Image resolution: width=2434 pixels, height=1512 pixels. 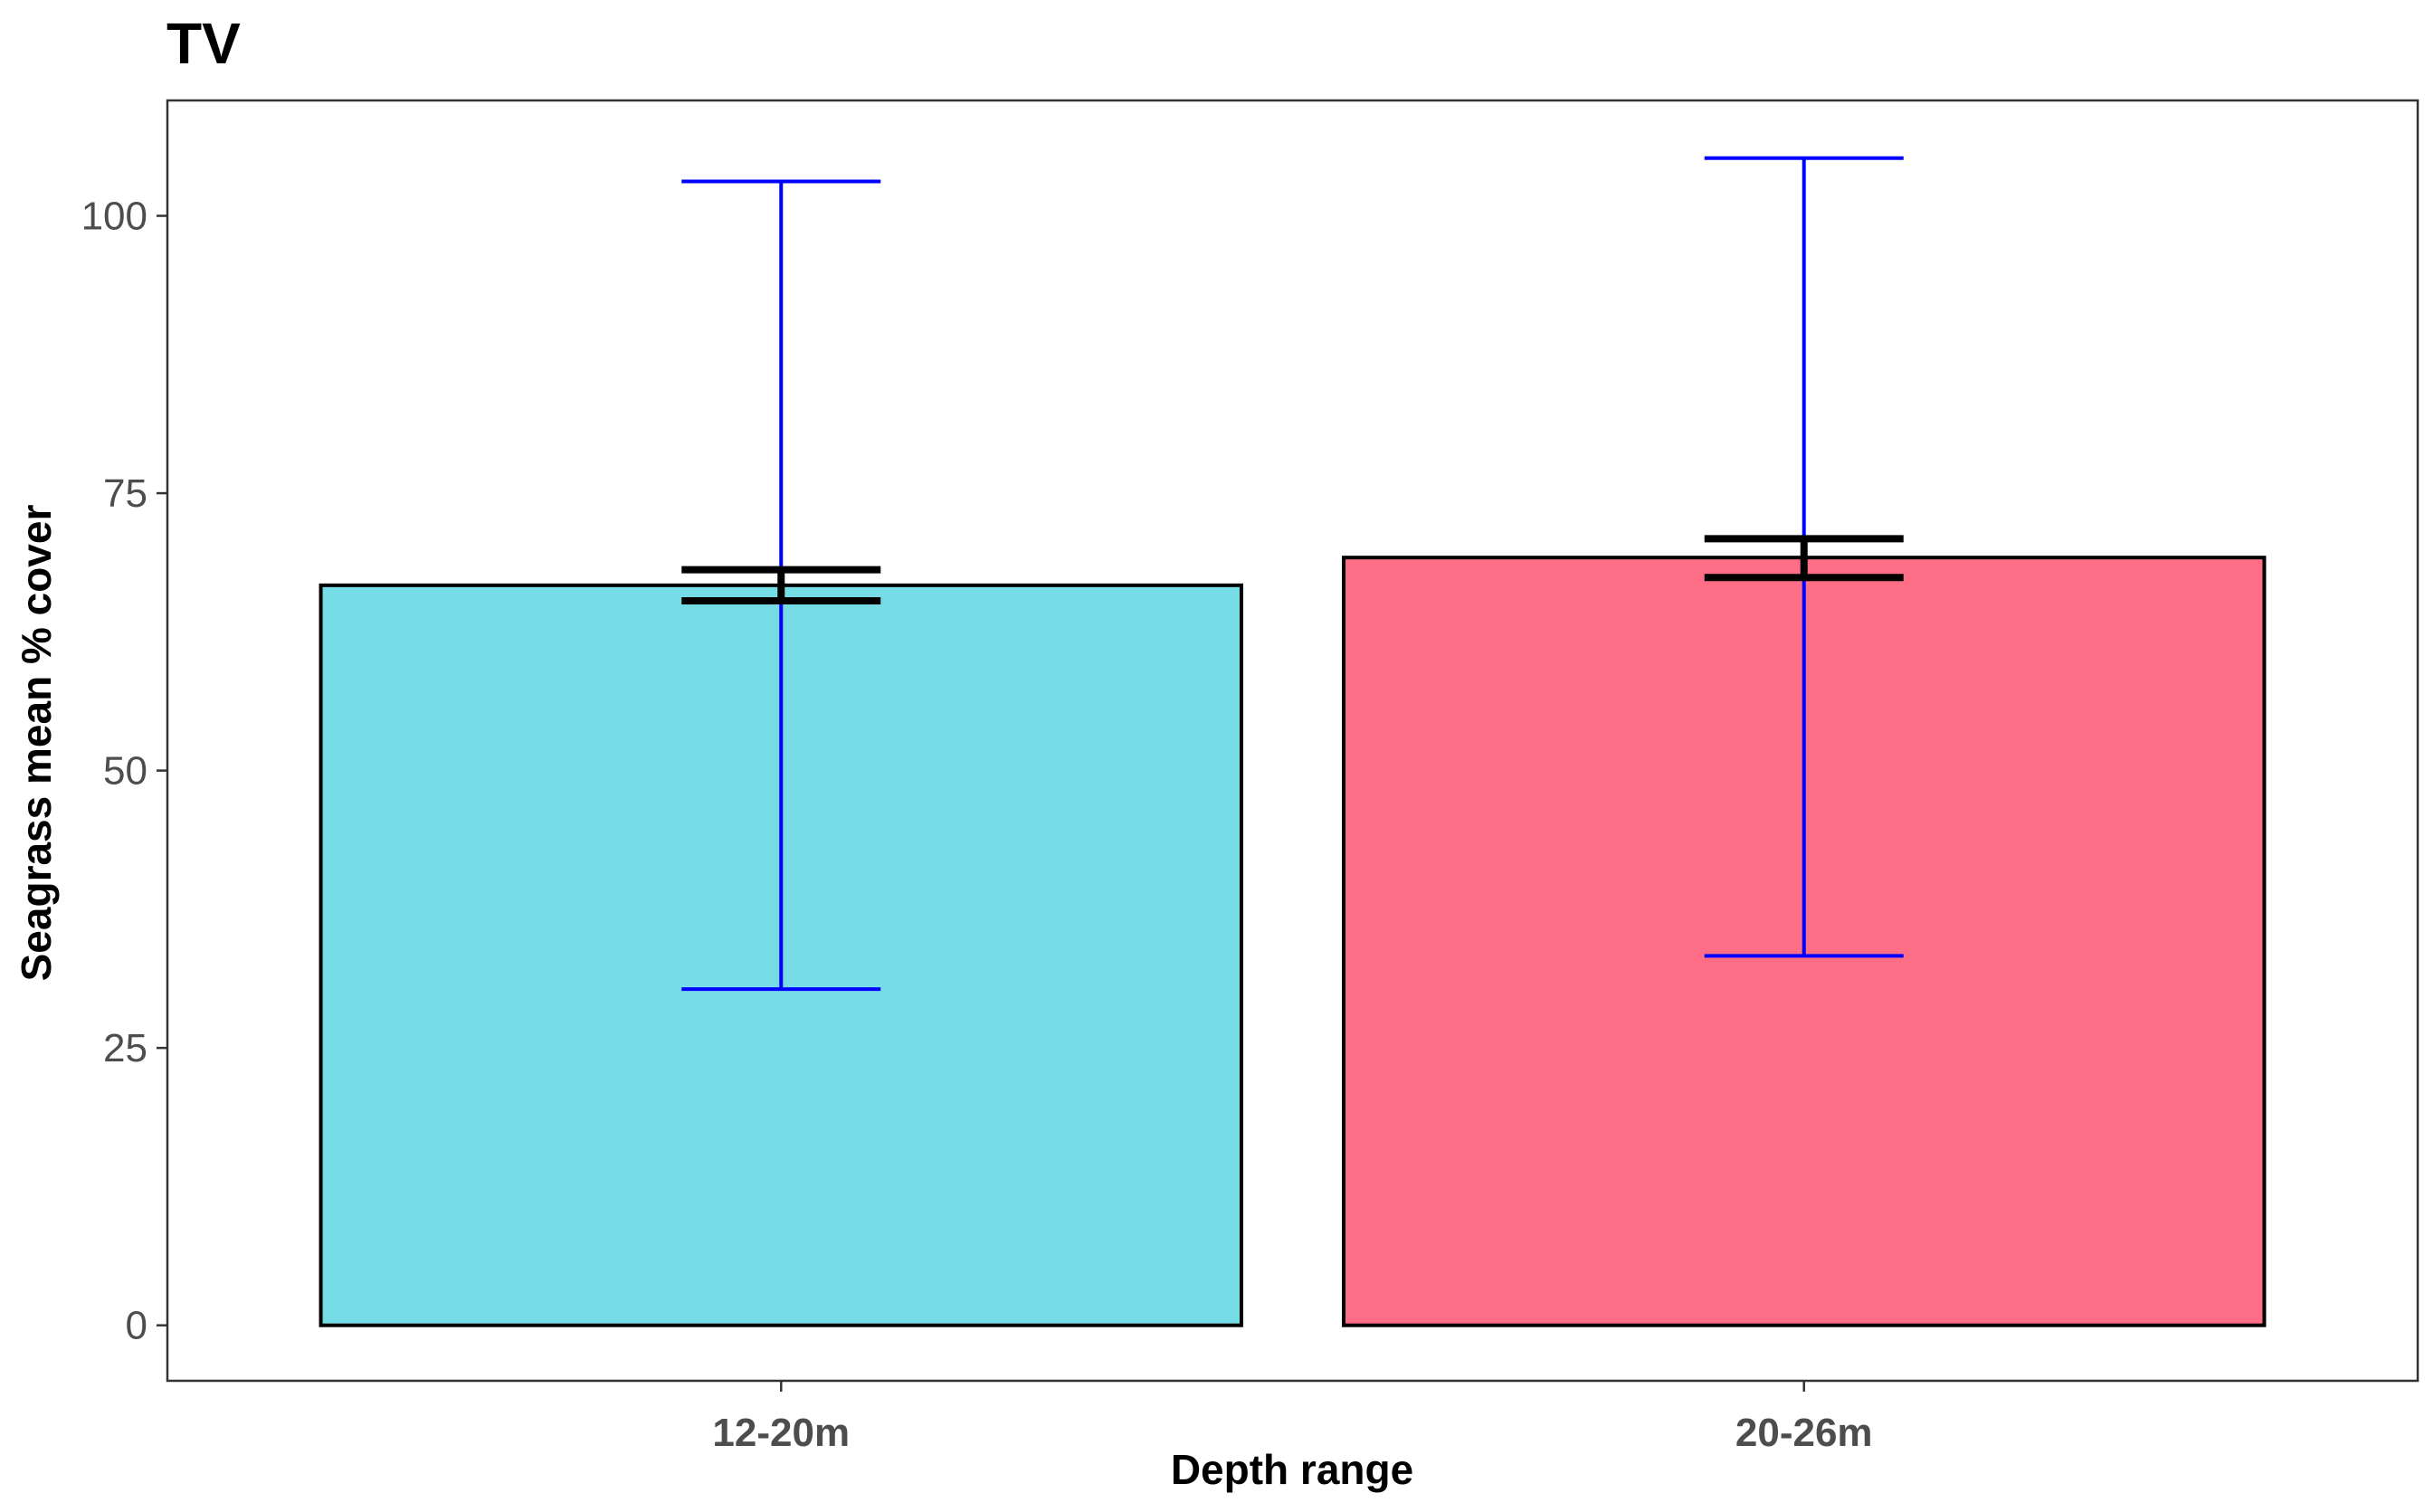 What do you see at coordinates (36, 744) in the screenshot?
I see `y-axis-title: Seagrass mean % cover` at bounding box center [36, 744].